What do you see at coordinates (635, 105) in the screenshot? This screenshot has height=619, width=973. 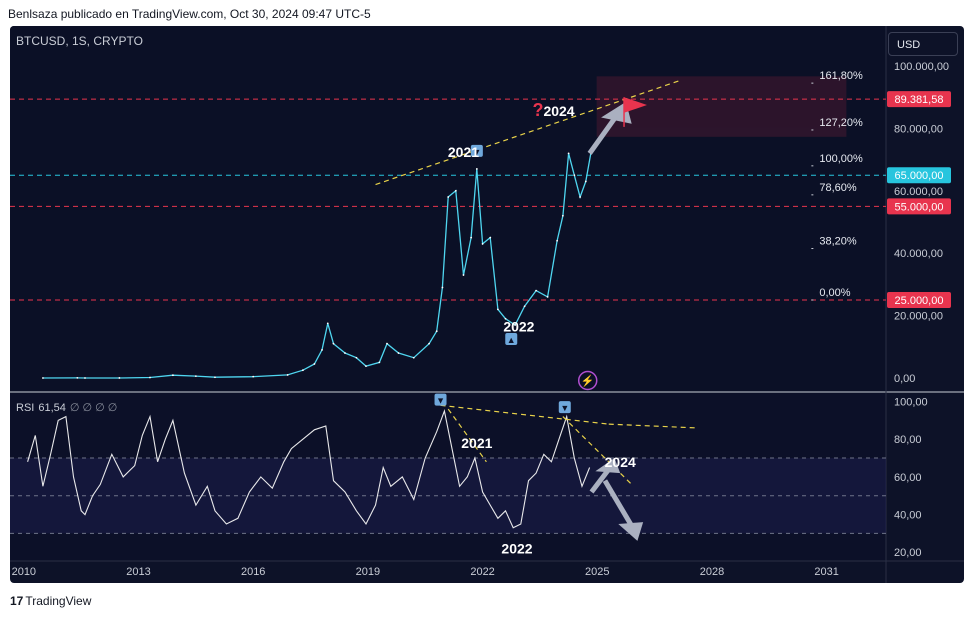 I see `flag-icon` at bounding box center [635, 105].